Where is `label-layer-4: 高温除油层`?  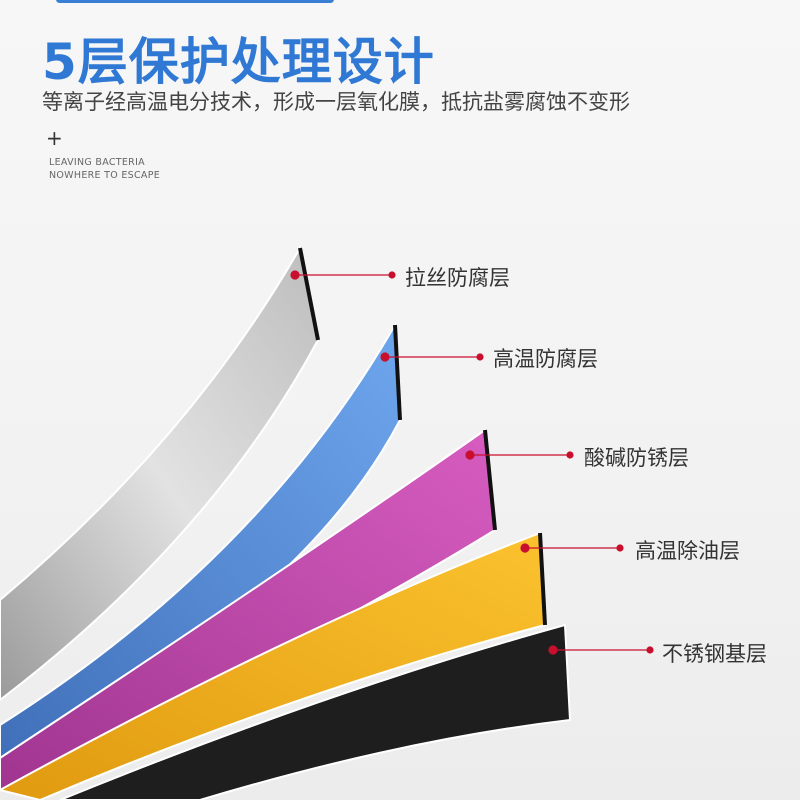 label-layer-4: 高温除油层 is located at coordinates (687, 551).